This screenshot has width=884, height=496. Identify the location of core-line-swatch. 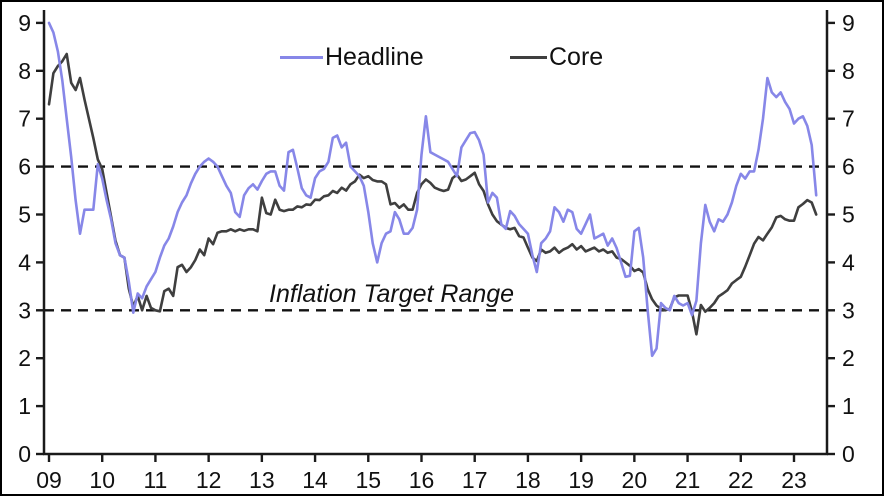
(528, 57).